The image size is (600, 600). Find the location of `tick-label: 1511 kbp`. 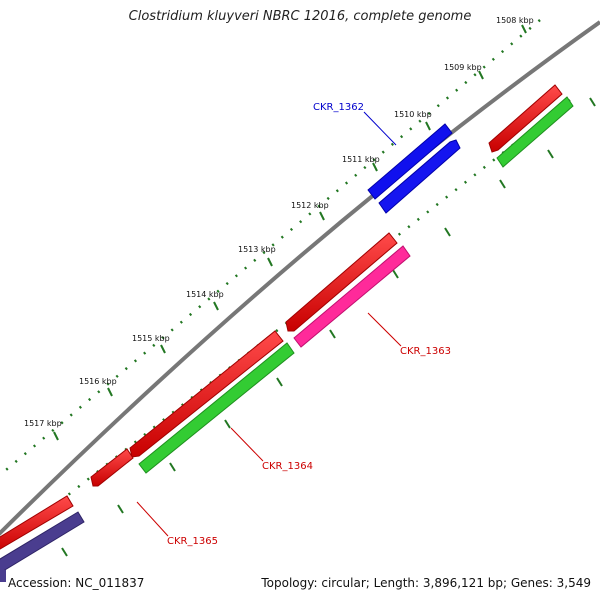

tick-label: 1511 kbp is located at coordinates (361, 159).